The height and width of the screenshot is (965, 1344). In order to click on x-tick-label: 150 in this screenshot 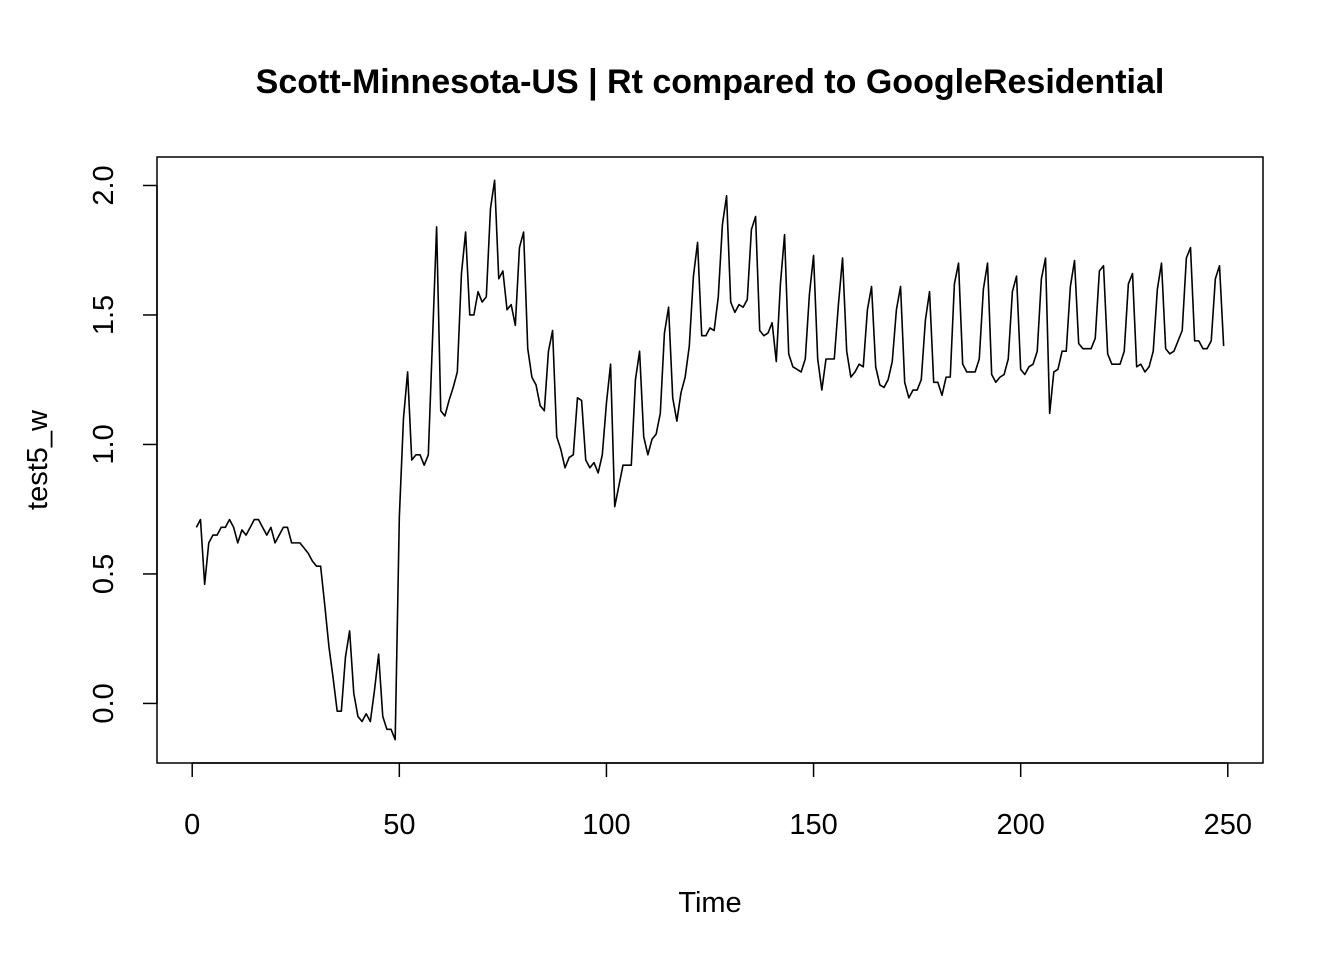, I will do `click(813, 825)`.